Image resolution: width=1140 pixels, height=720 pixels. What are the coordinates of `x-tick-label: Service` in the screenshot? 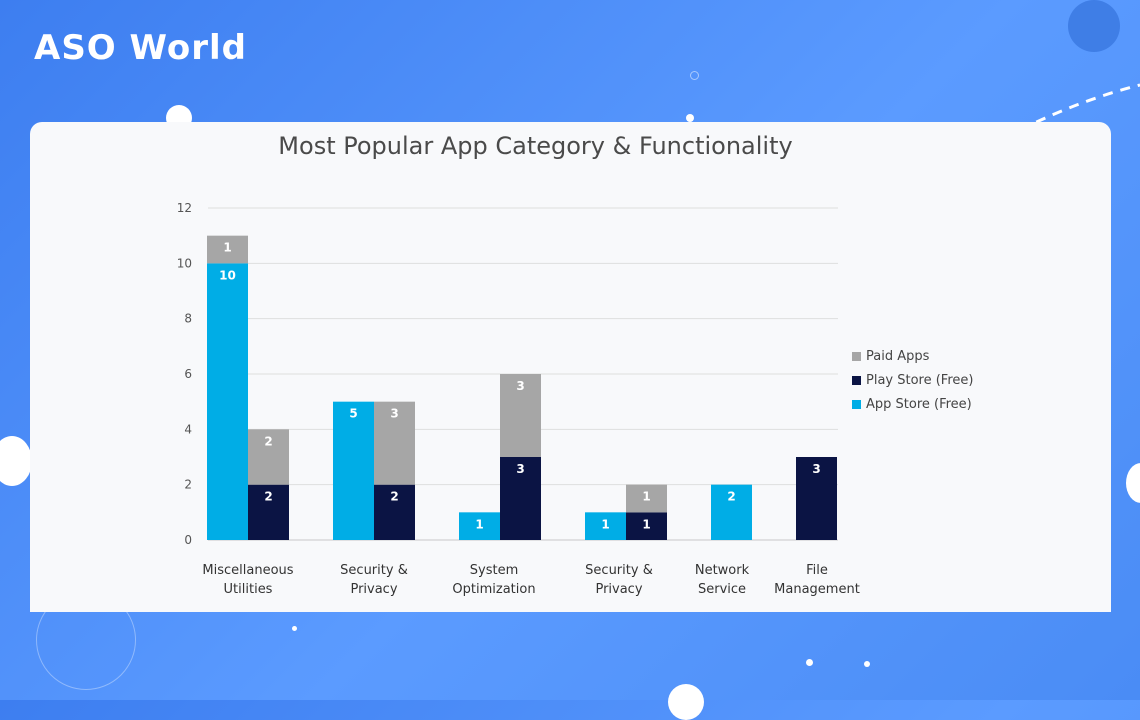 It's located at (722, 589).